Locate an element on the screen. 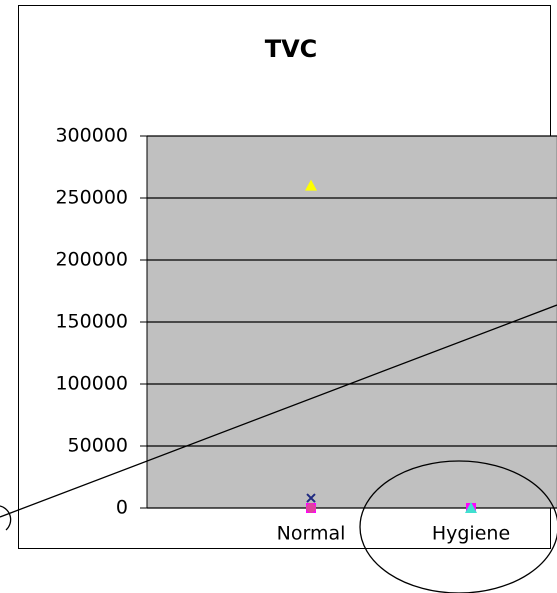 This screenshot has height=593, width=557. x-tick-label: Hygiene is located at coordinates (471, 534).